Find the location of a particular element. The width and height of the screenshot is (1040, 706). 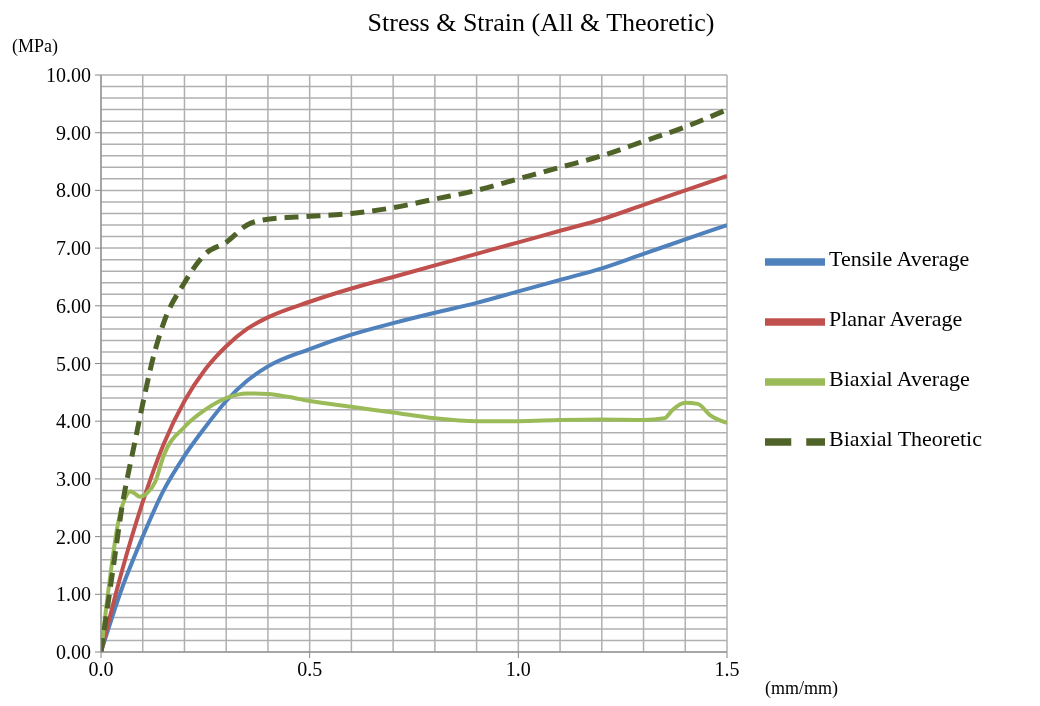

y-tick-label: 7.00 is located at coordinates (73, 248).